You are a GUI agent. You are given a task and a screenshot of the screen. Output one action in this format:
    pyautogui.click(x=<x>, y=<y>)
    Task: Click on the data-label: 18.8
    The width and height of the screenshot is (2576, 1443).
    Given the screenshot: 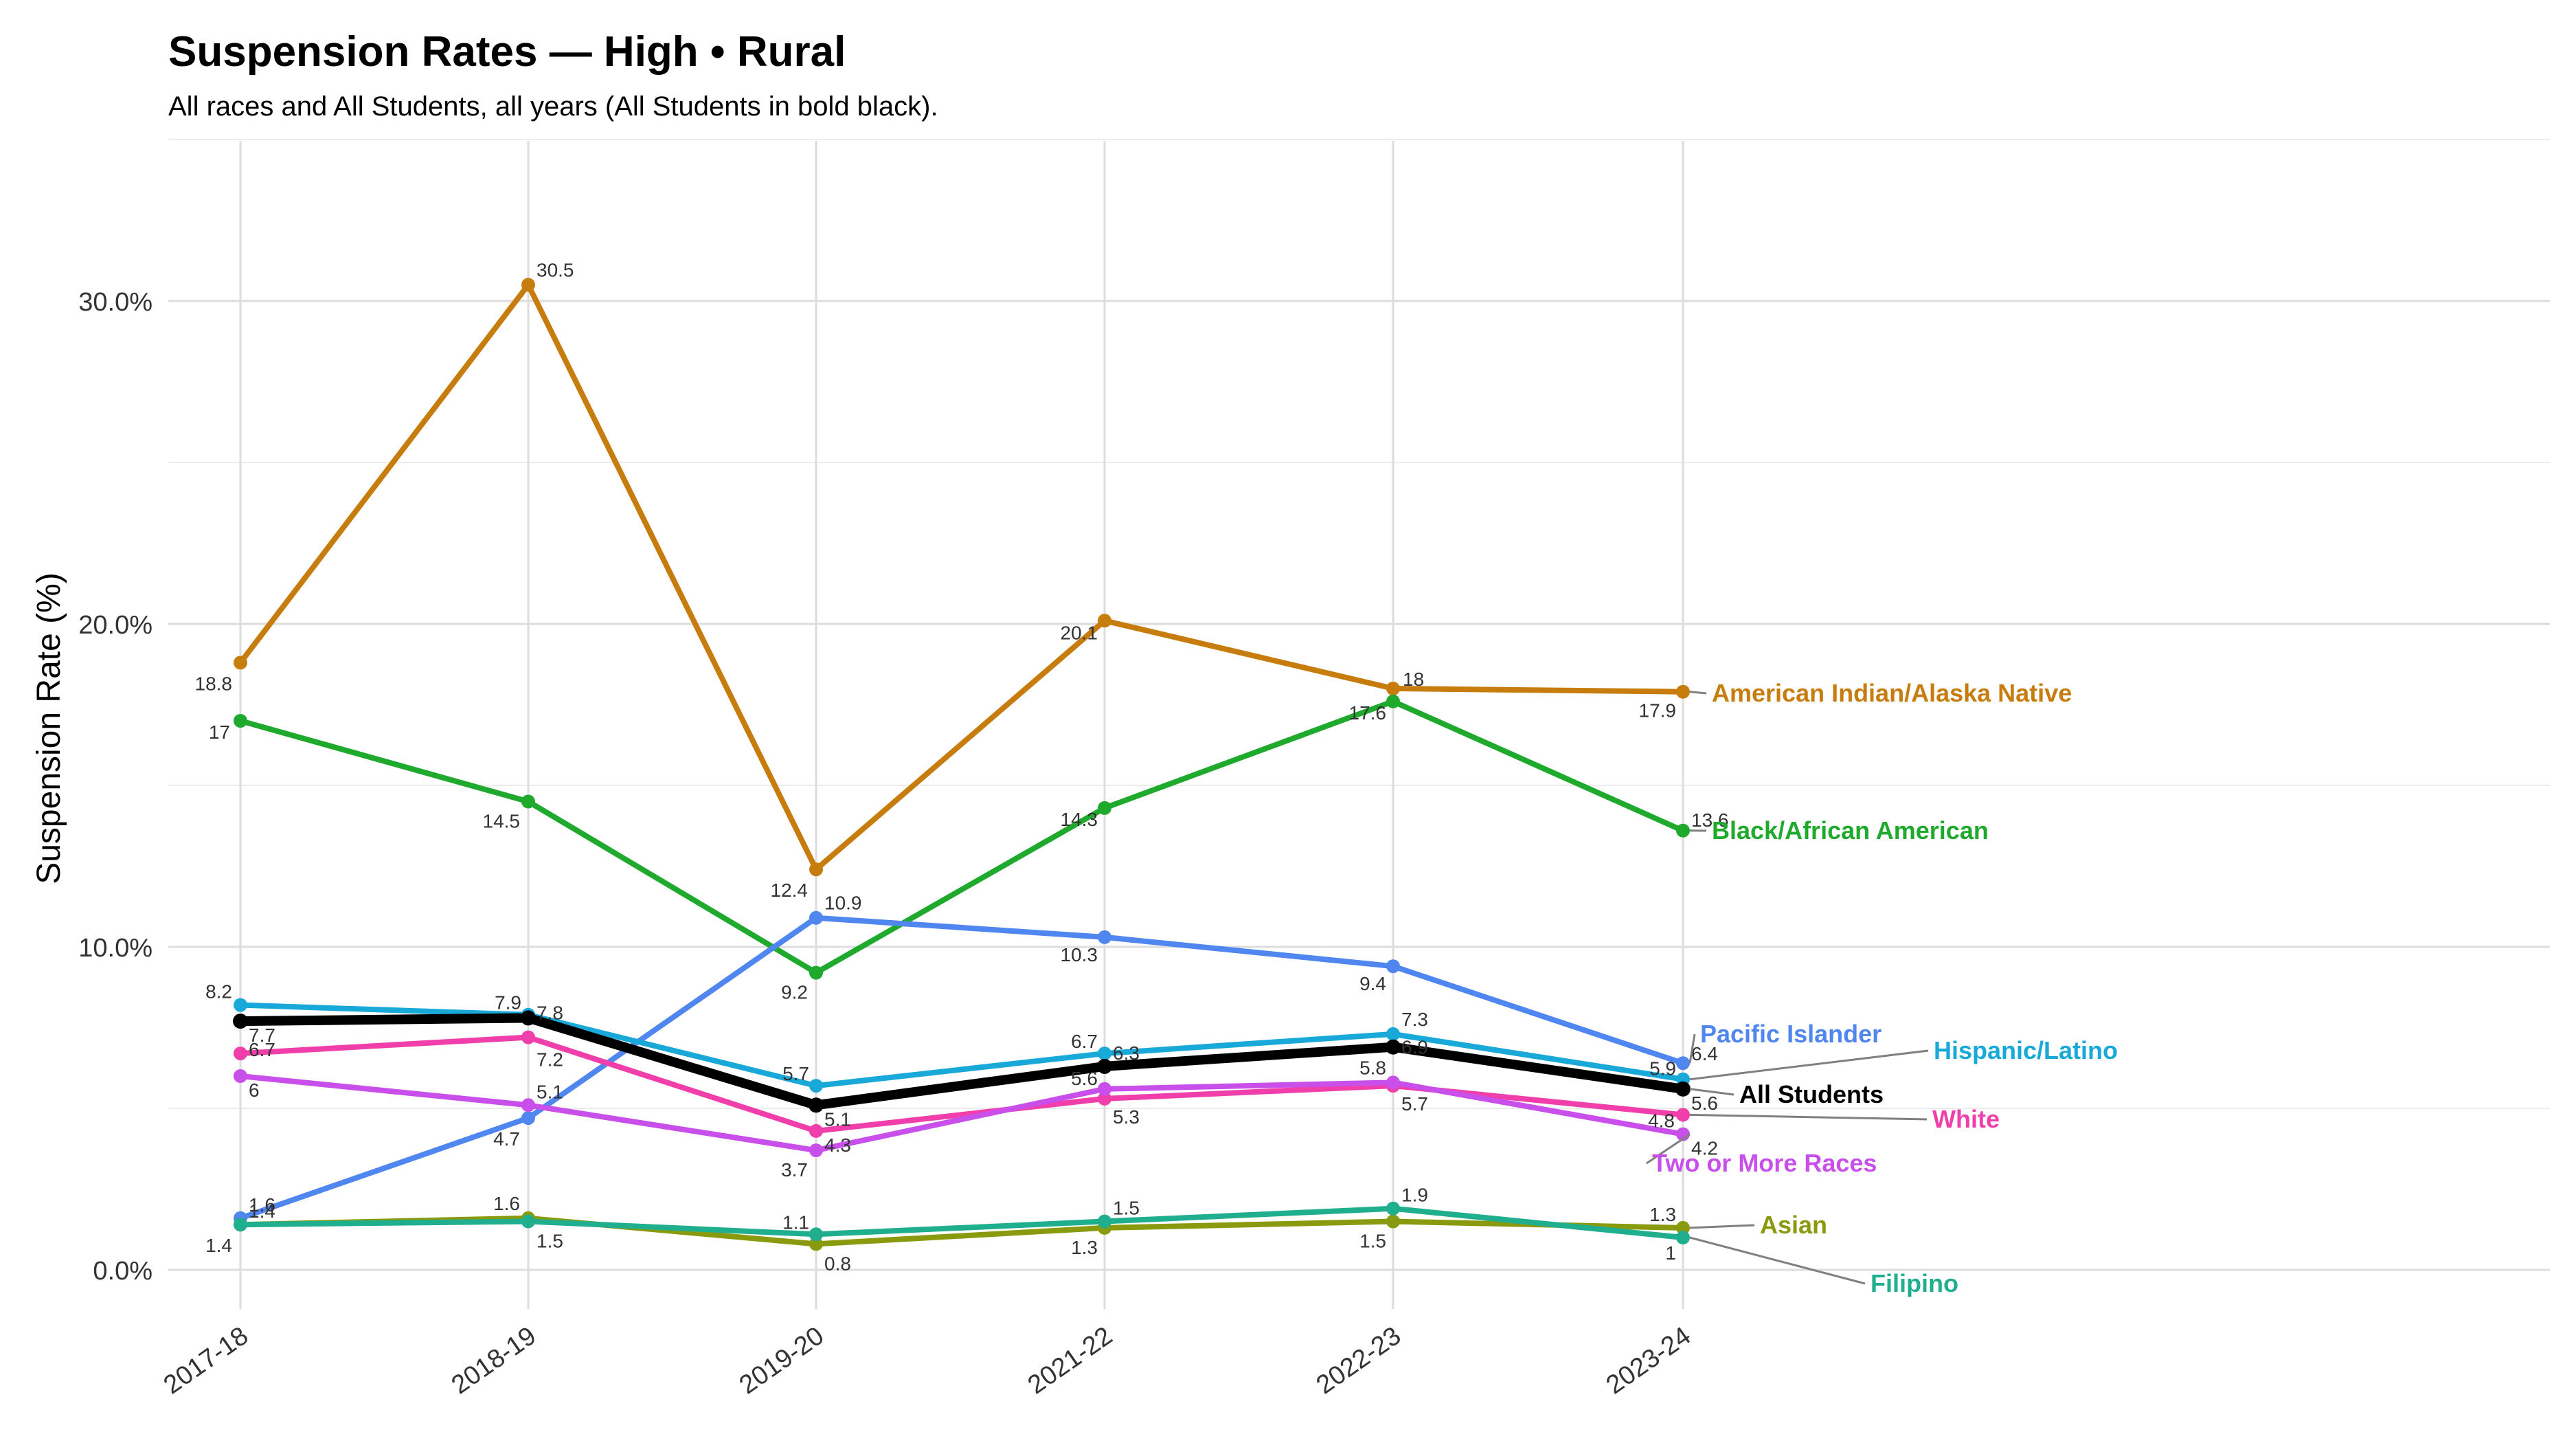 What is the action you would take?
    pyautogui.click(x=214, y=684)
    